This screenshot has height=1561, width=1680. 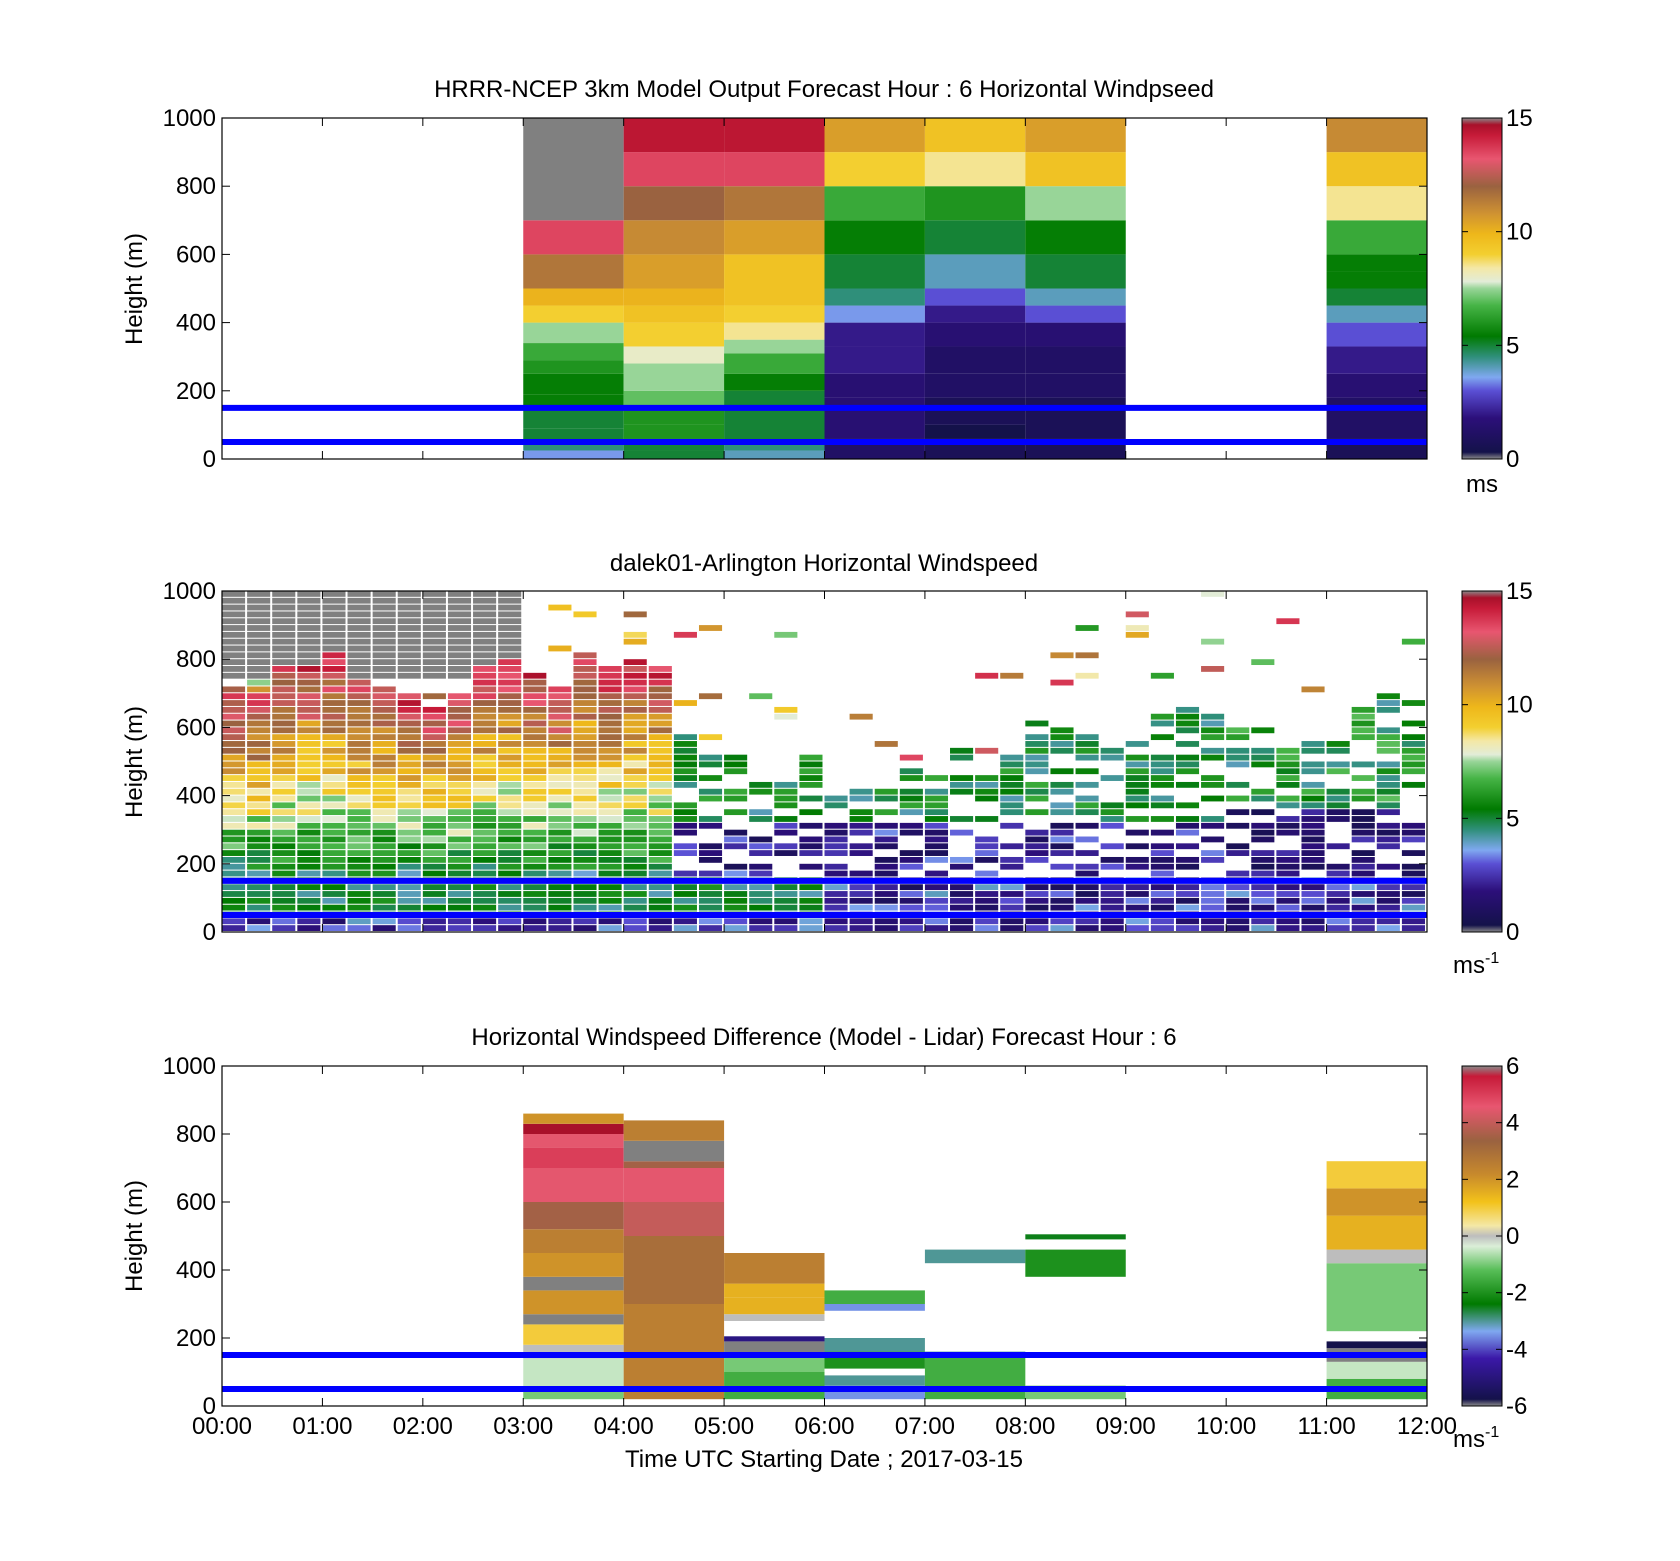 I want to click on x-tick-label: 10:00, so click(x=1226, y=1426).